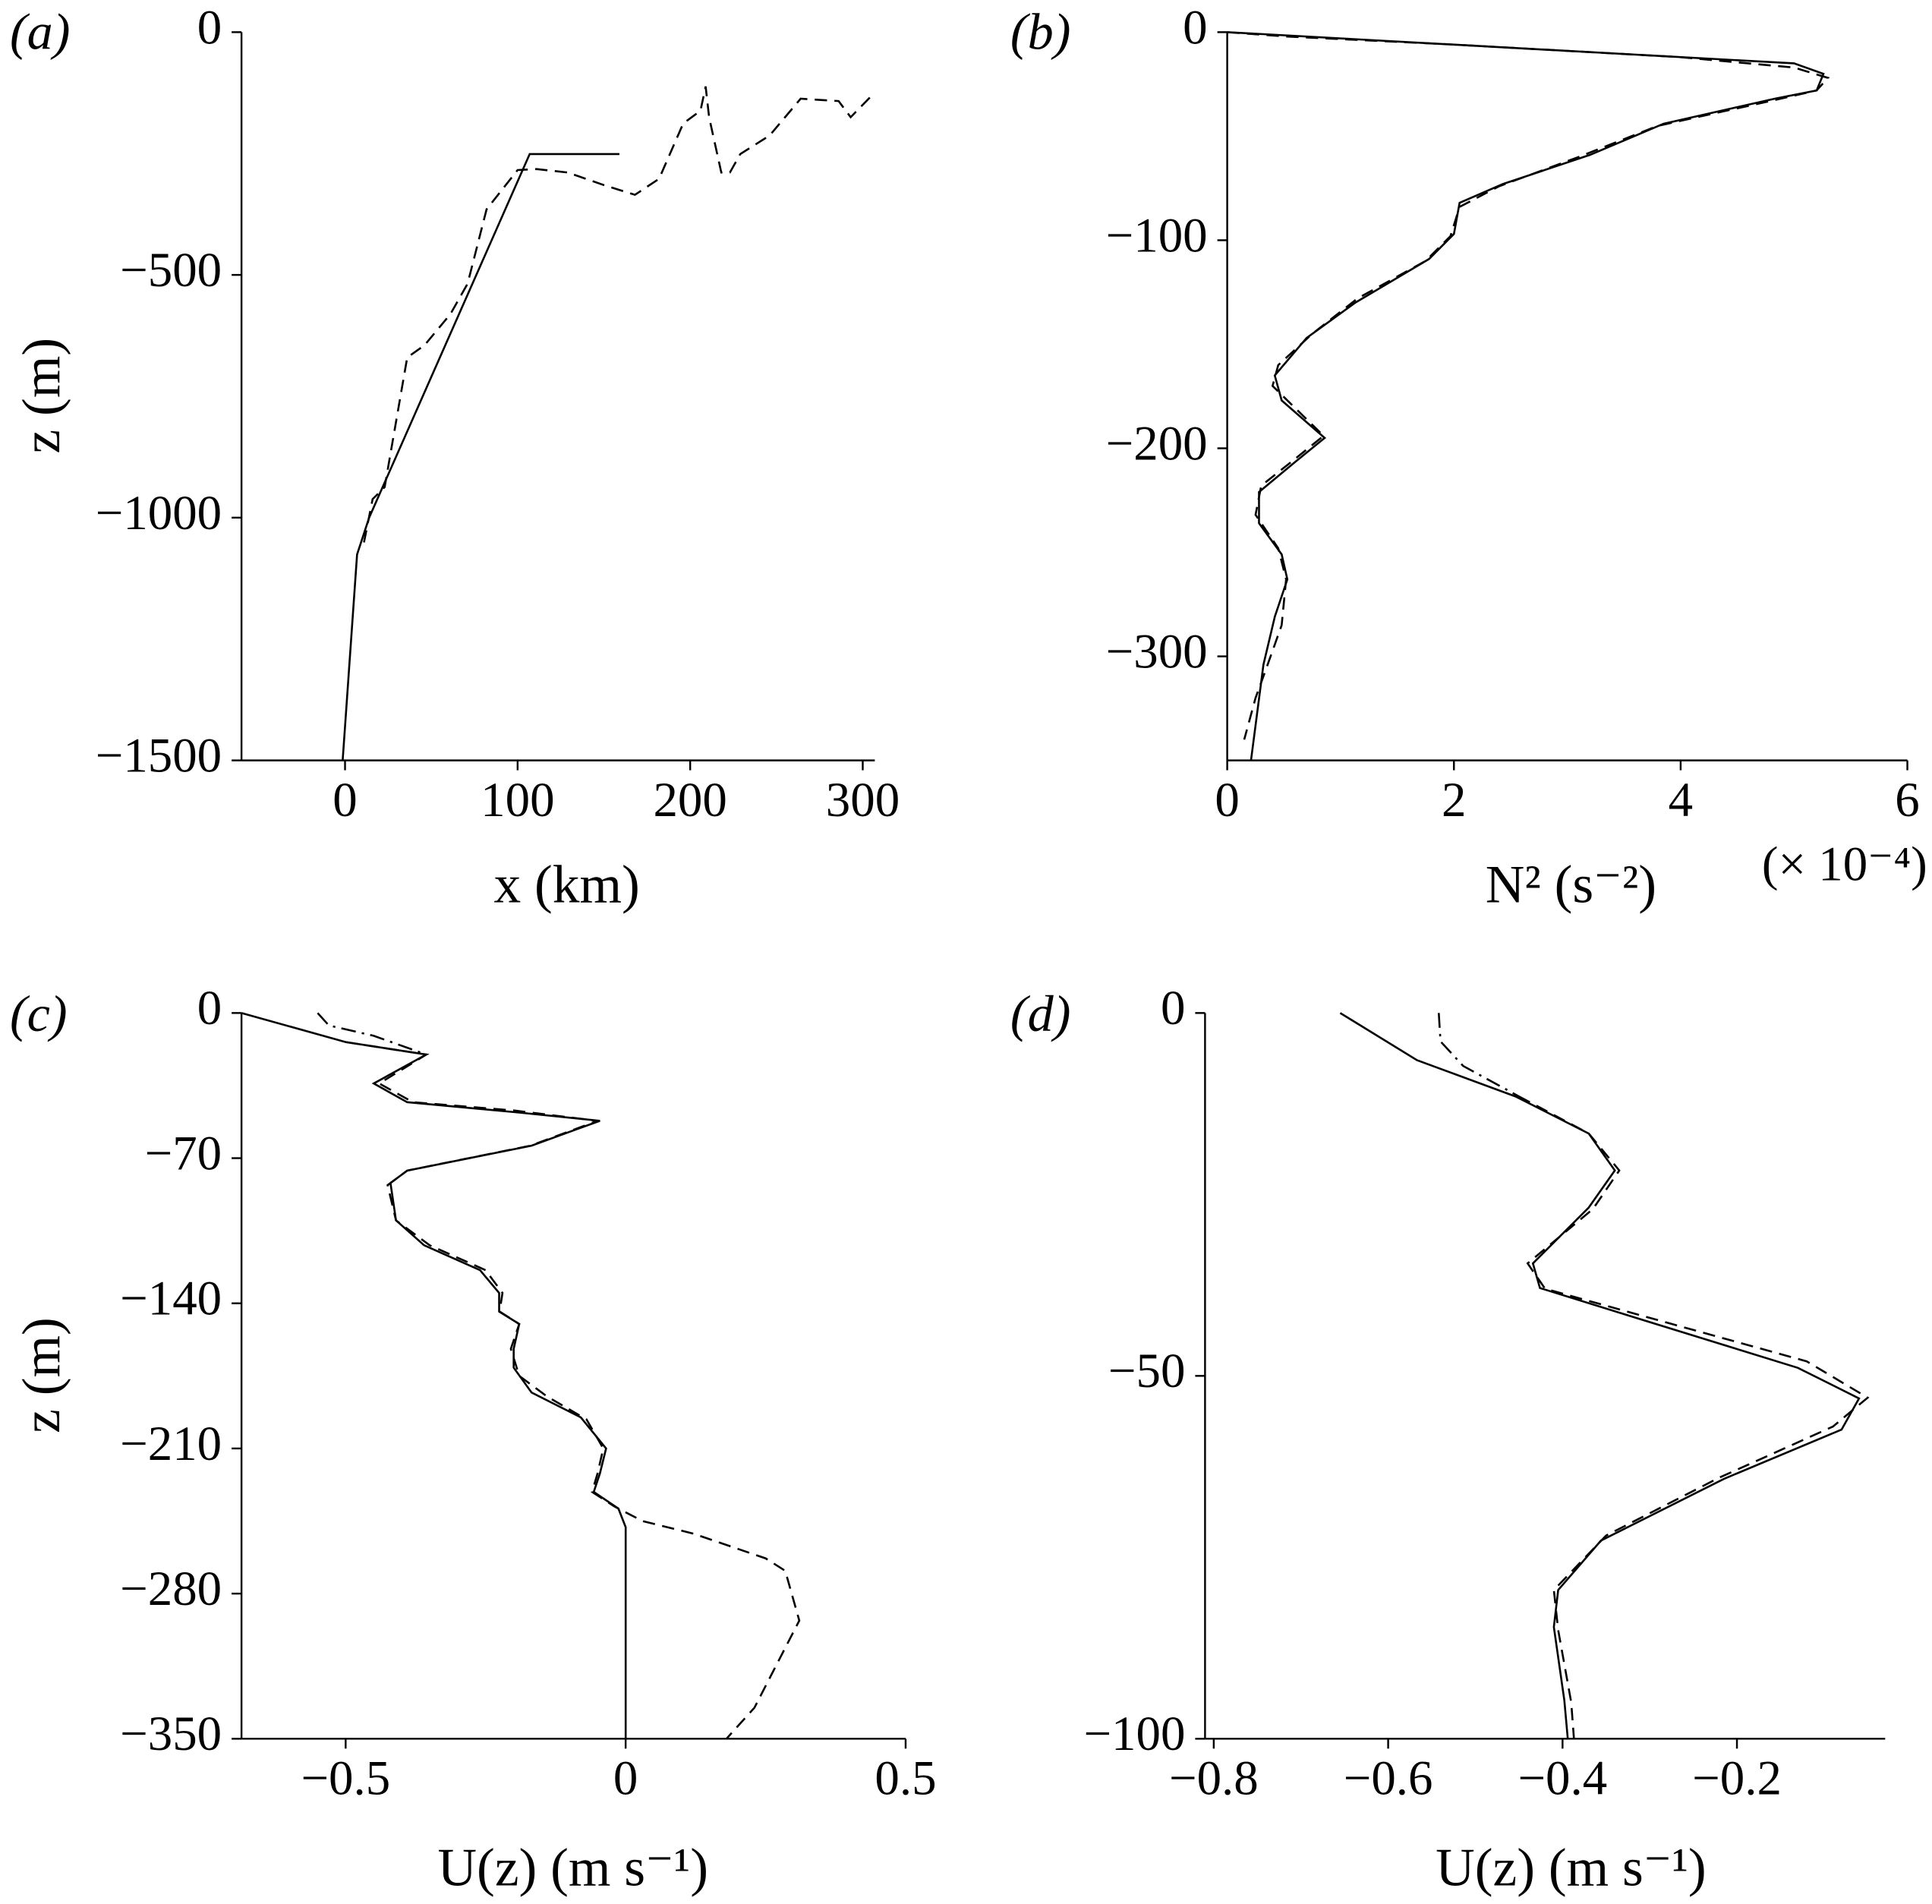 This screenshot has width=1932, height=1904. I want to click on y-tick-label: −140, so click(171, 1299).